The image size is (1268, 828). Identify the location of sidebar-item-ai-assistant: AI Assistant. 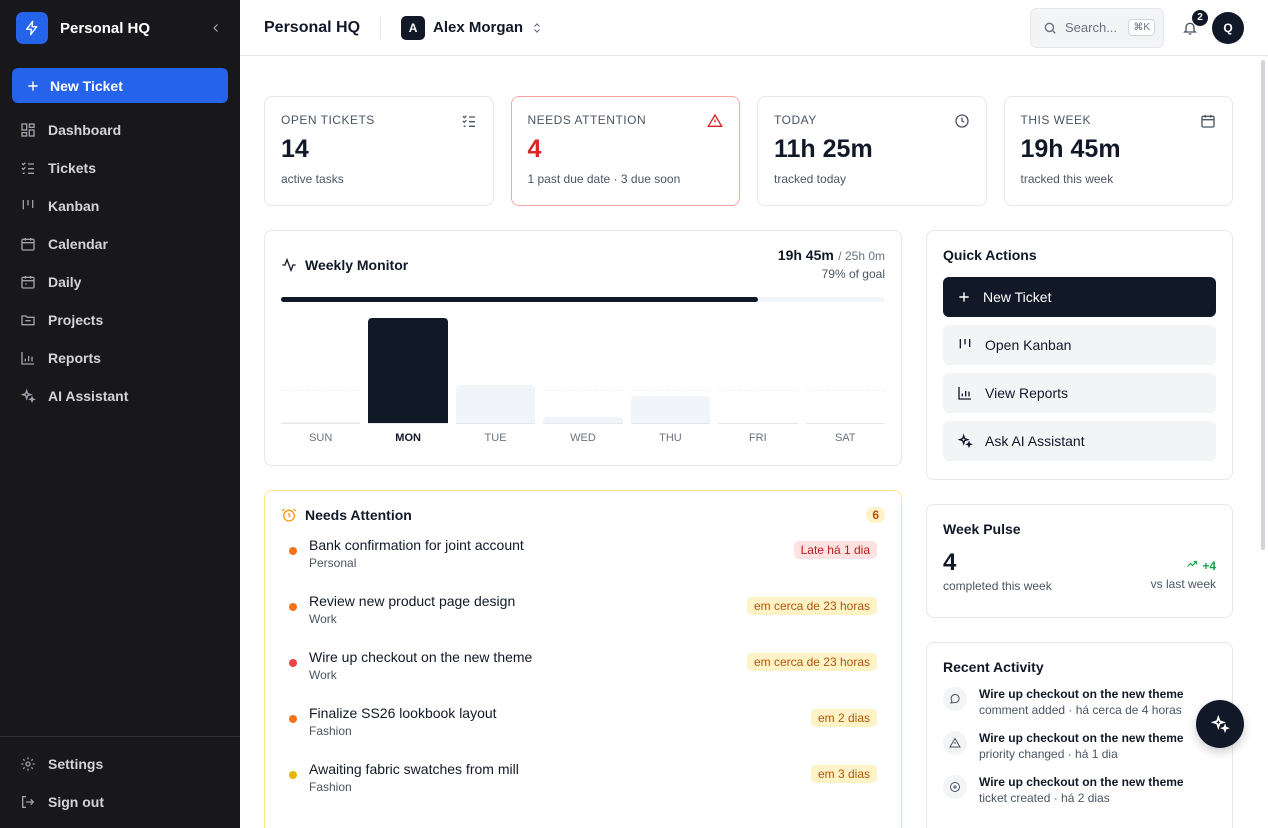
(120, 396).